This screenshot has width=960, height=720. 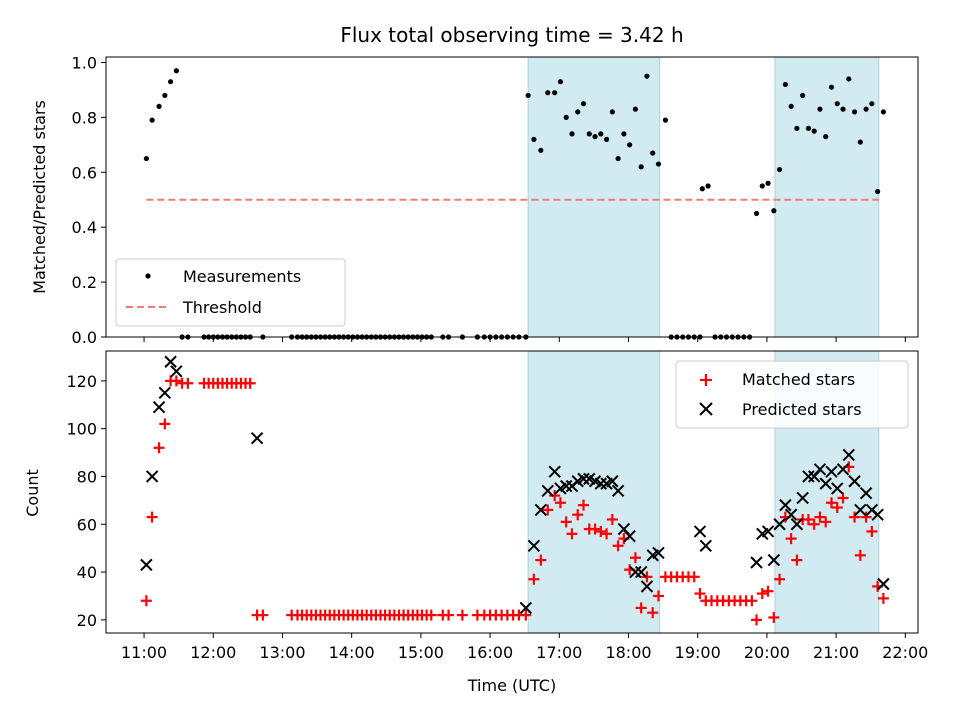 I want to click on x-tick-label: 22:00, so click(x=905, y=652).